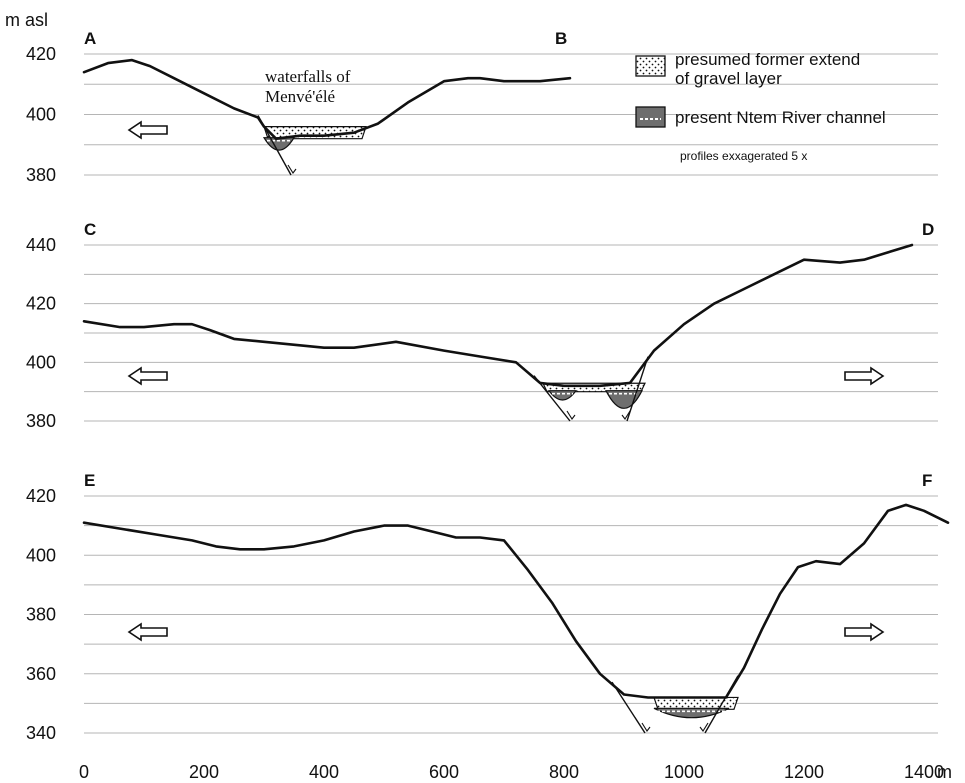 The image size is (965, 783). What do you see at coordinates (743, 156) in the screenshot?
I see `exaggeration-note: profiles exxagerated 5 x` at bounding box center [743, 156].